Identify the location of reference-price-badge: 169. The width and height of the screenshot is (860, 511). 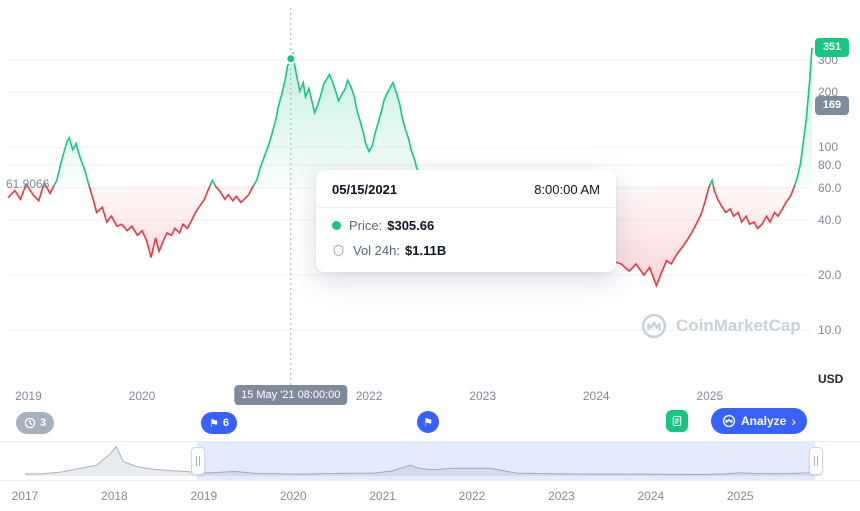
(832, 105).